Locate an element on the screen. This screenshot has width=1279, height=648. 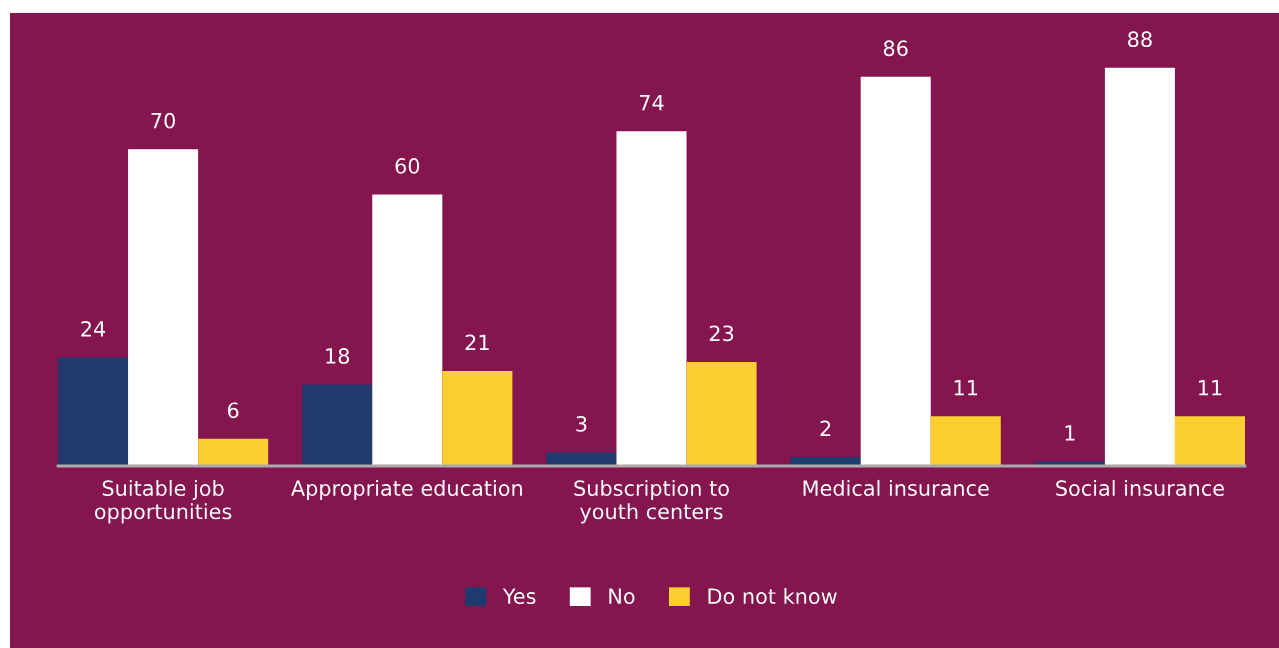
x-tick-label: Appropriate education is located at coordinates (406, 490).